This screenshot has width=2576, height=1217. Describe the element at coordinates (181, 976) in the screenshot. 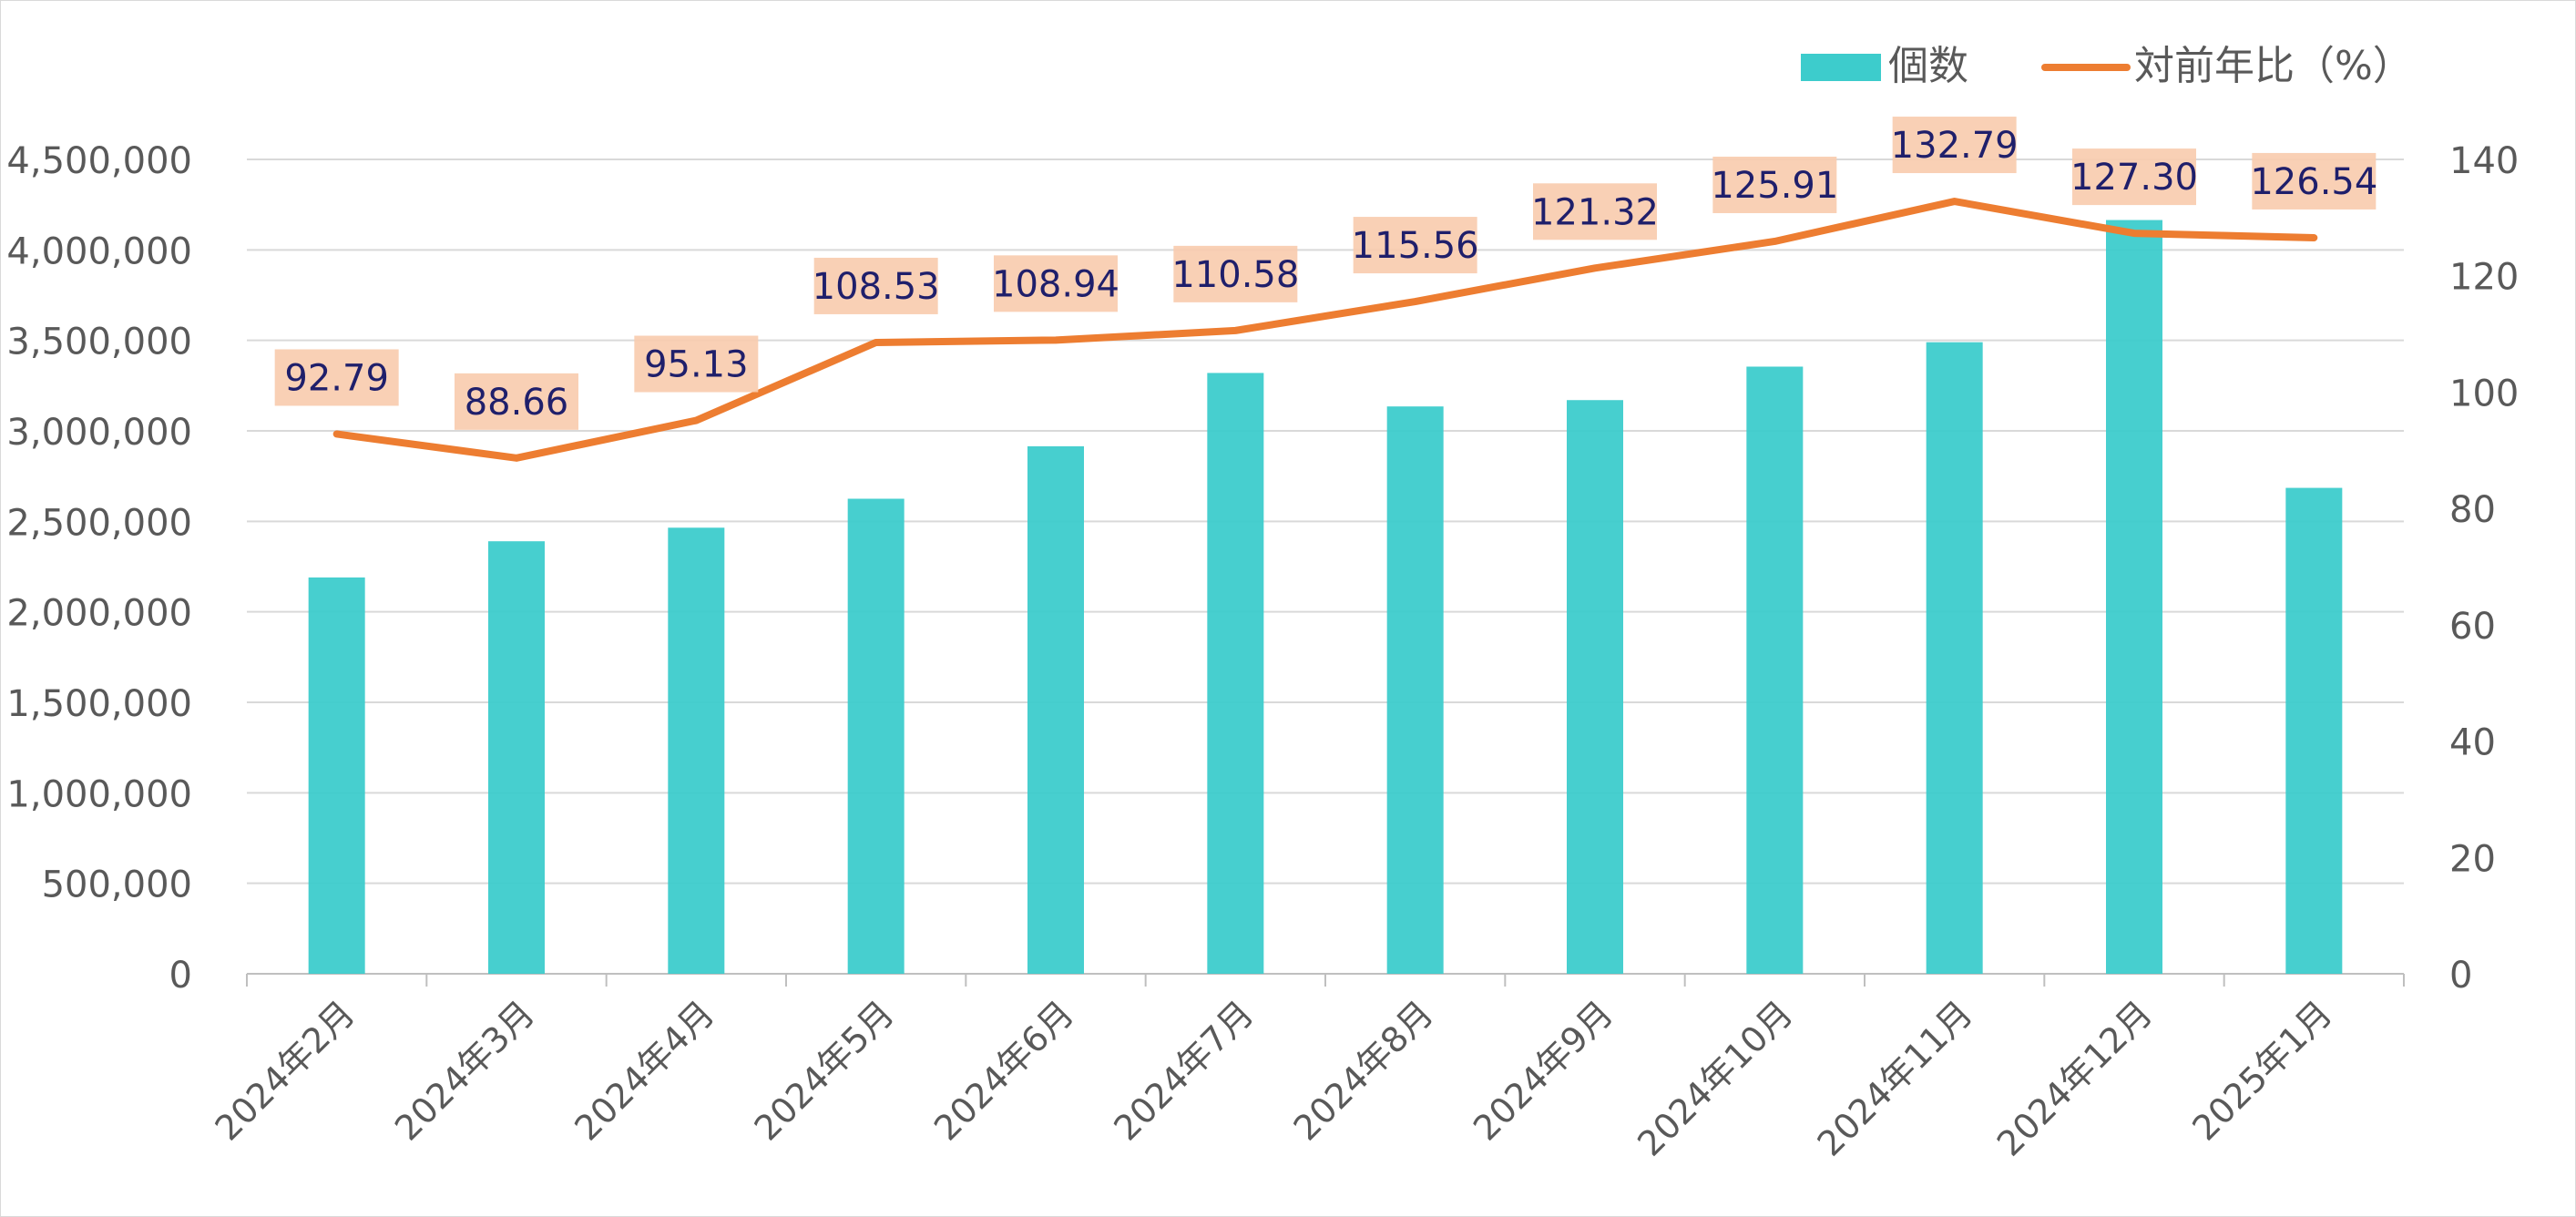

I see `y-left-tick-label: 0` at that location.